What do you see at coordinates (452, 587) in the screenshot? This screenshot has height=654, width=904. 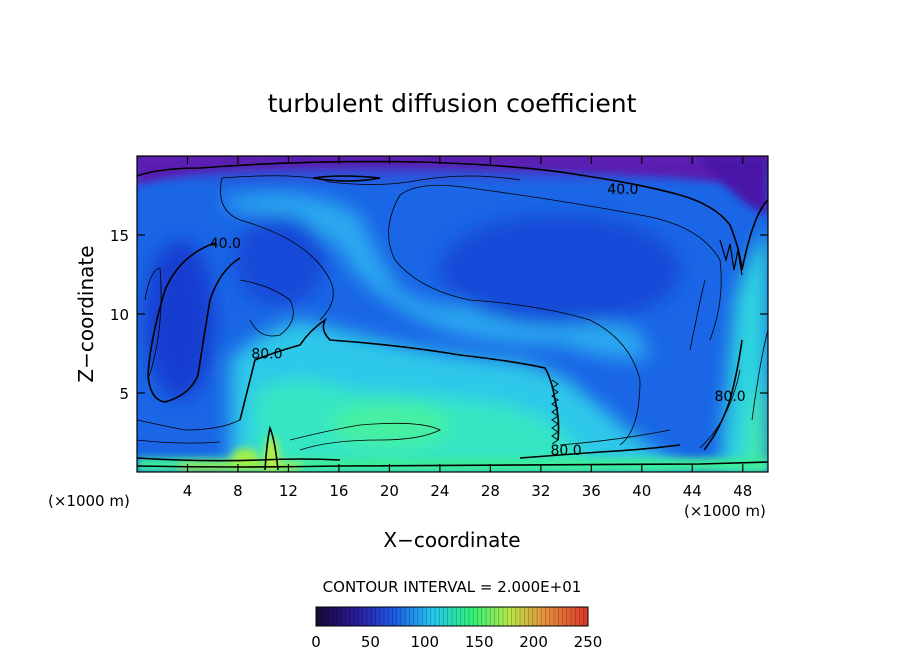 I see `contour-interval-text: CONTOUR INTERVAL = 2.000E+01` at bounding box center [452, 587].